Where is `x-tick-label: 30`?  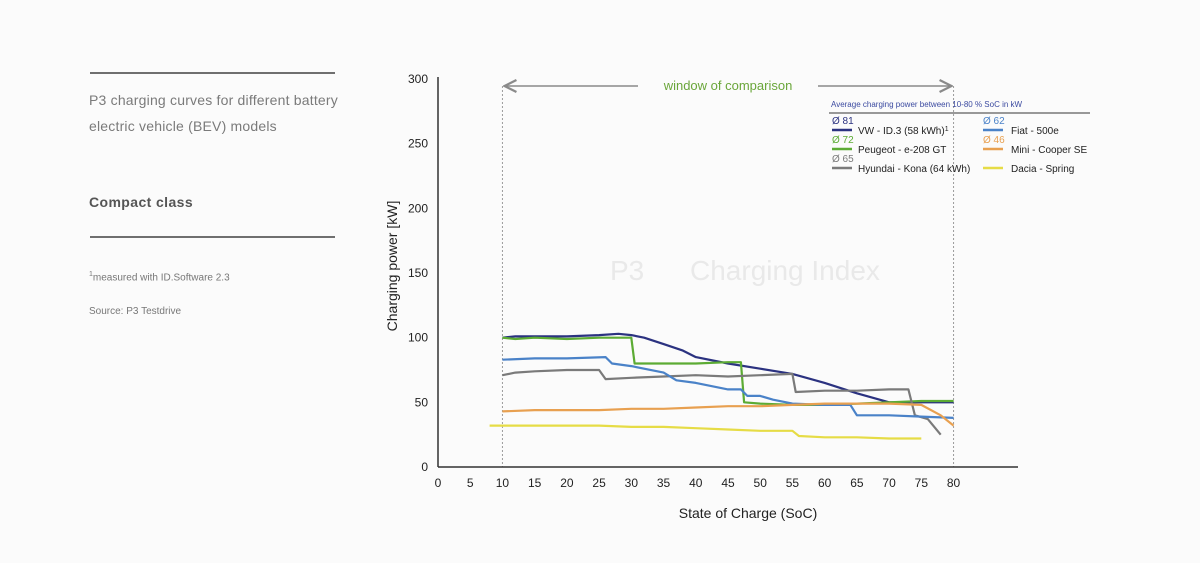 x-tick-label: 30 is located at coordinates (632, 483).